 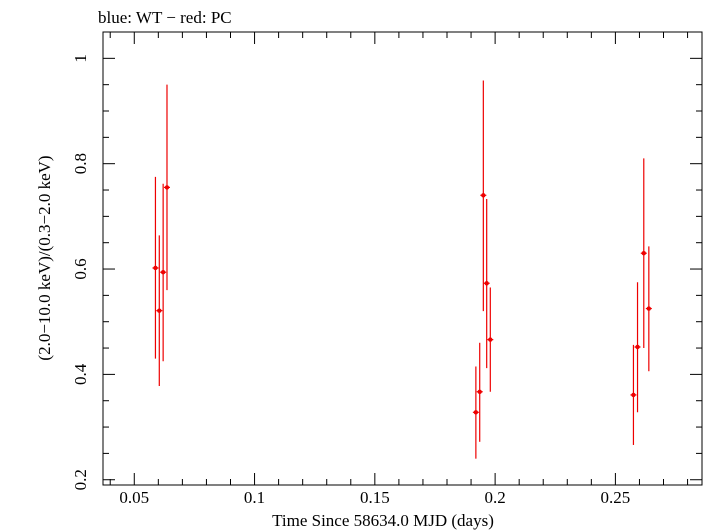 What do you see at coordinates (616, 497) in the screenshot?
I see `x-tick-label: 0.25` at bounding box center [616, 497].